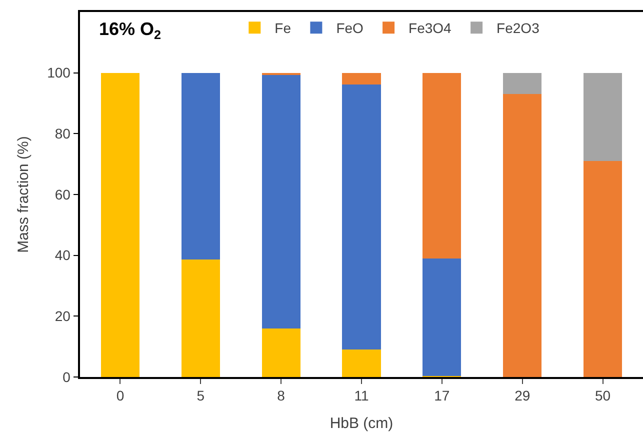  Describe the element at coordinates (130, 30) in the screenshot. I see `text: 16% O$_{2}$` at that location.